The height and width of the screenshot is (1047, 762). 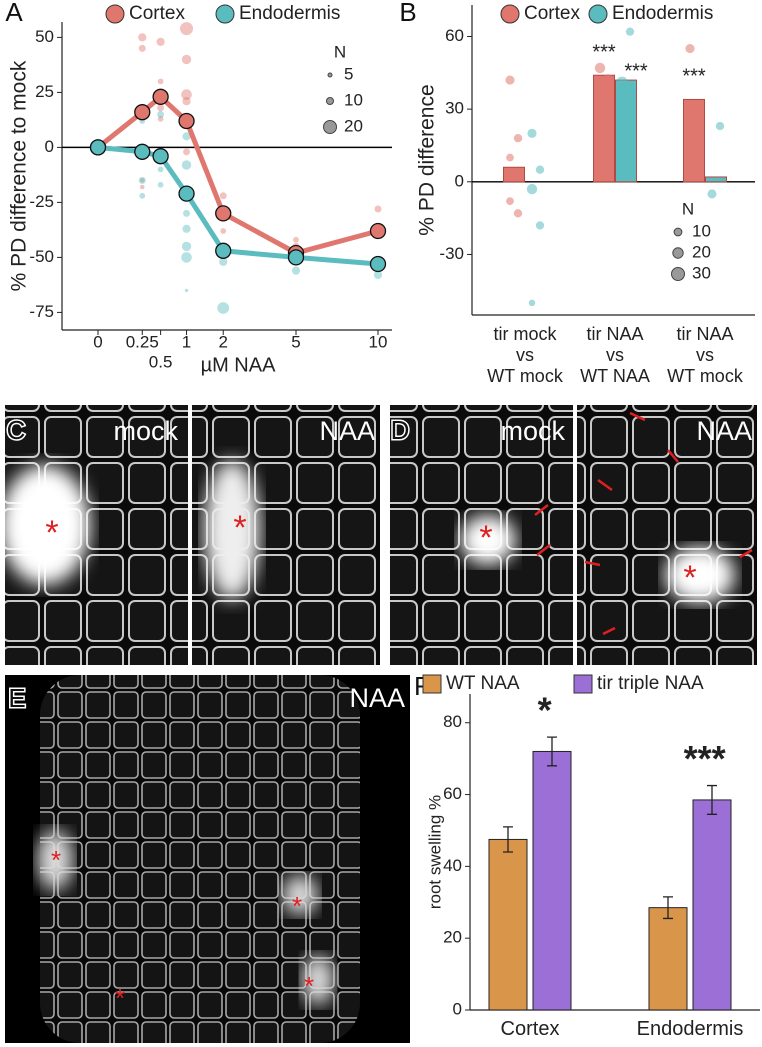 What do you see at coordinates (530, 1029) in the screenshot?
I see `x-tick-label: Cortex` at bounding box center [530, 1029].